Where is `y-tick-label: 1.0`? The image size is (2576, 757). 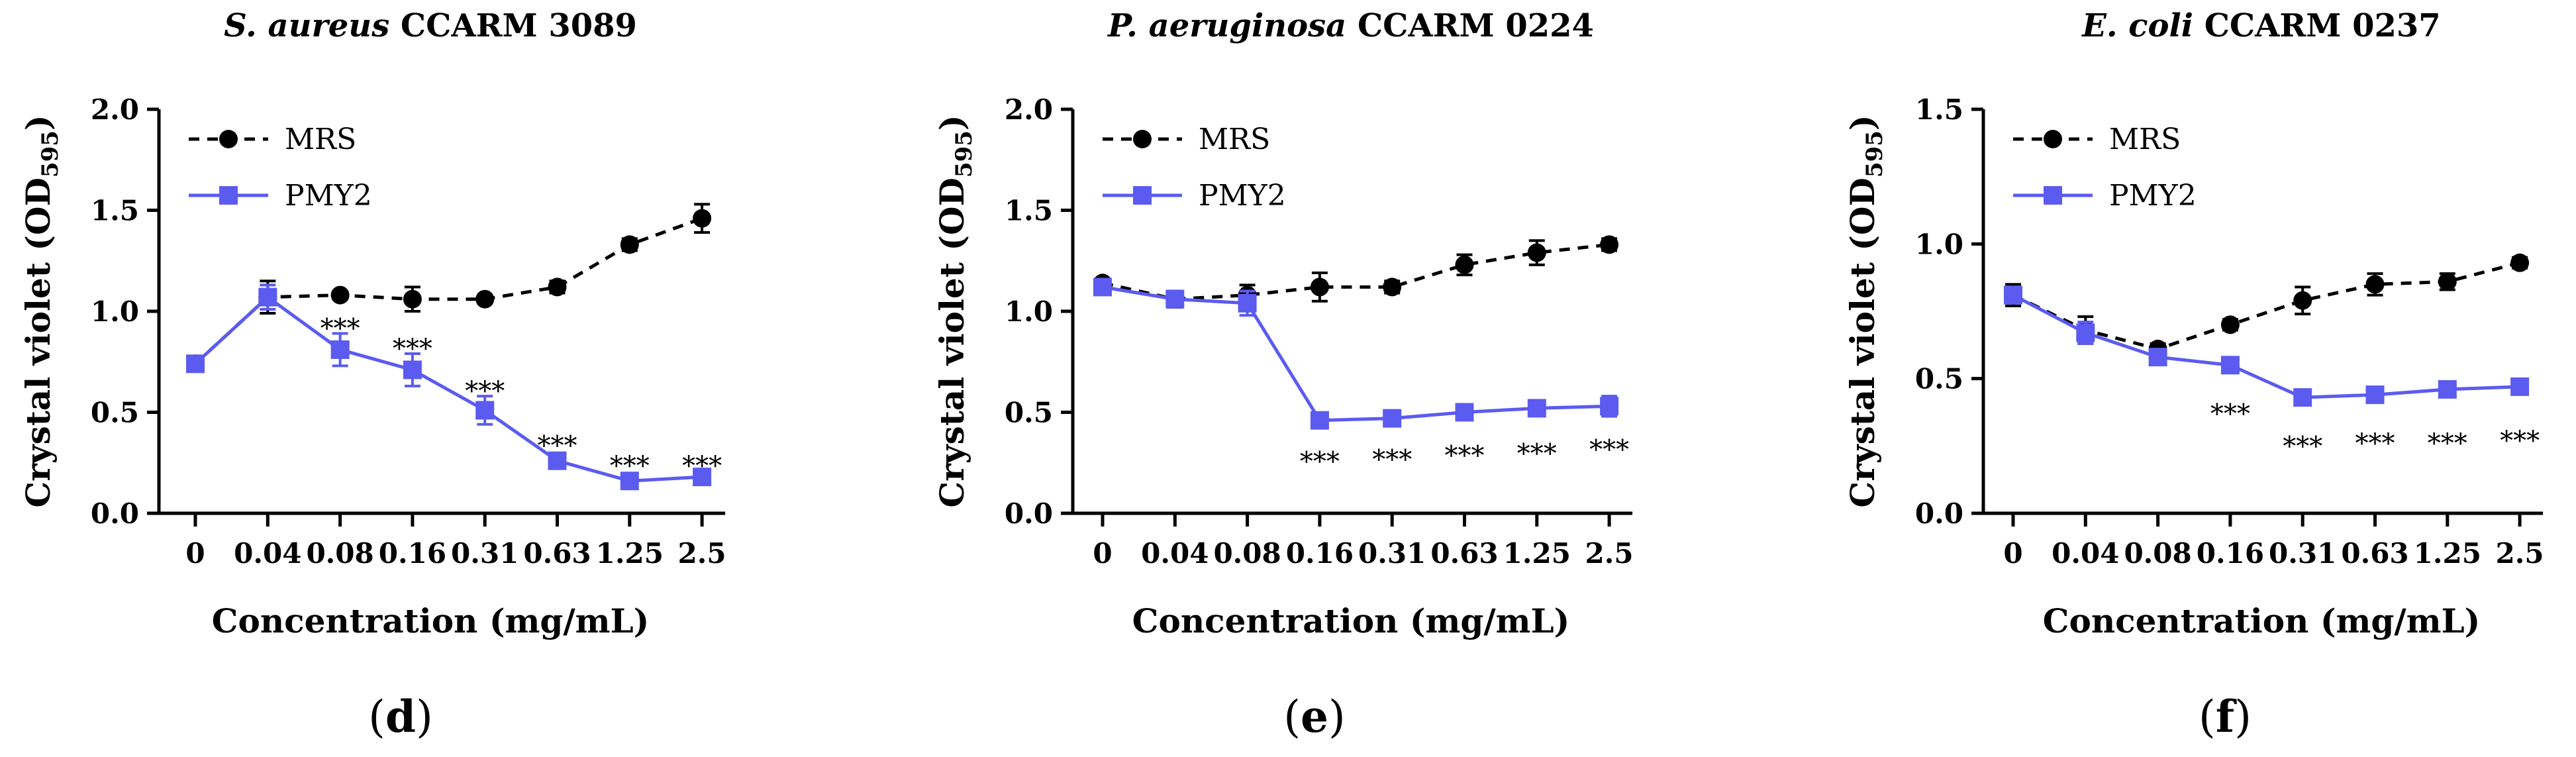 y-tick-label: 1.0 is located at coordinates (1029, 311).